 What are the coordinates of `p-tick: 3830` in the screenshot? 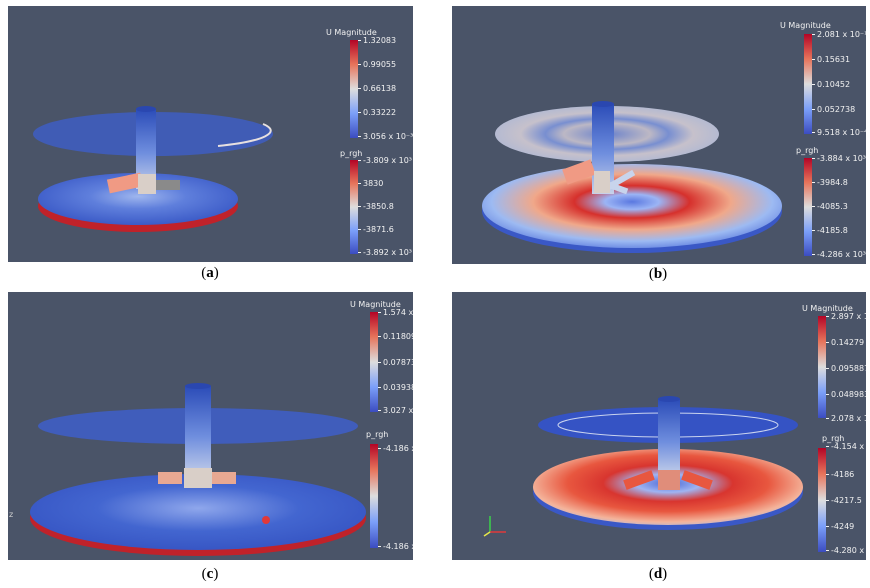 It's located at (370, 183).